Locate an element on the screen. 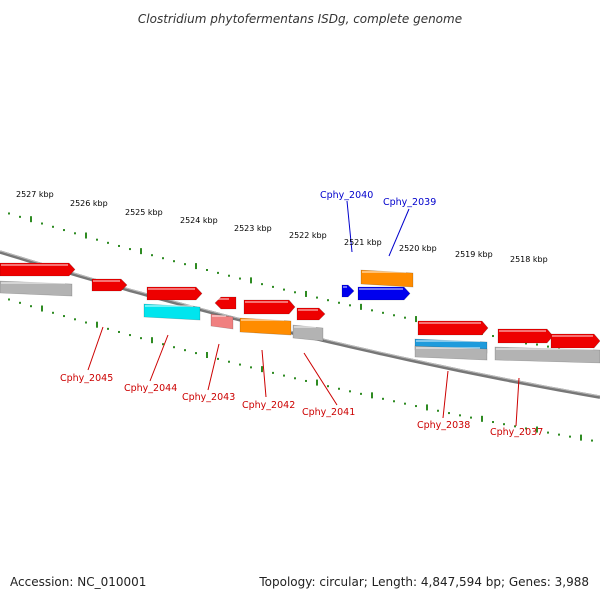  gene-label: Cphy_2040 is located at coordinates (346, 195).